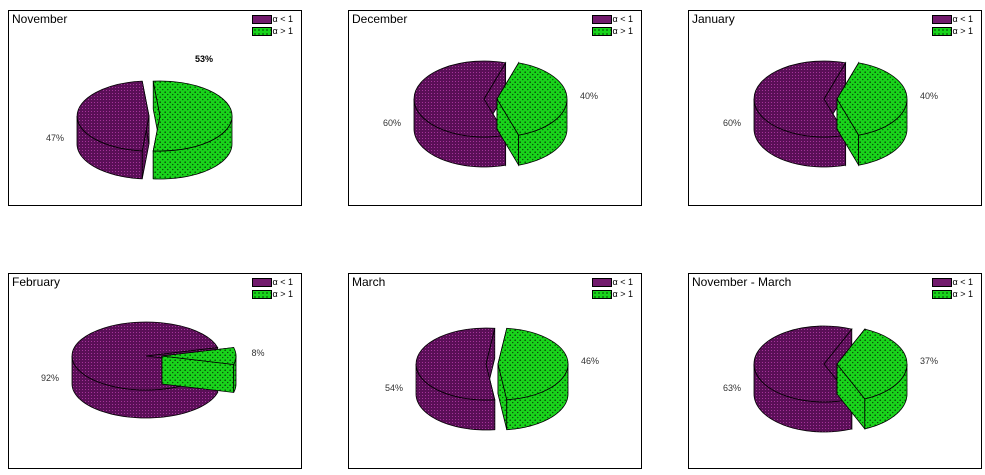  I want to click on pie-chart-january: 60% 40%, so click(830, 114).